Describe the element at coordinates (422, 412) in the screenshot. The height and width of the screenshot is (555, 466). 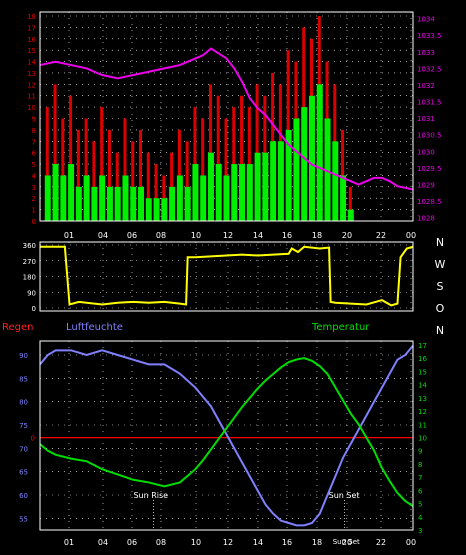
I see `temperature-tick-label: 12` at that location.